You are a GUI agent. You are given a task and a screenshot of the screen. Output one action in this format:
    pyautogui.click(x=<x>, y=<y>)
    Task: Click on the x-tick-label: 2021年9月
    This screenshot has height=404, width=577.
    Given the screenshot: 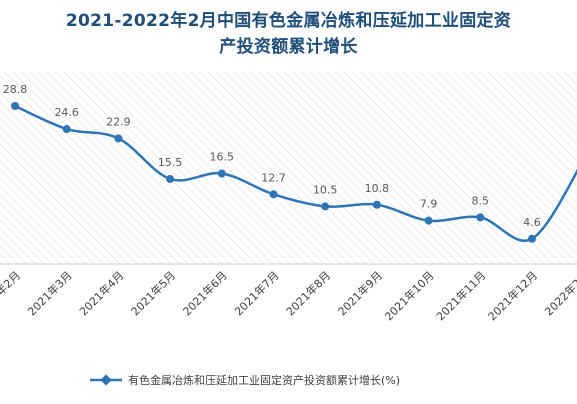 What is the action you would take?
    pyautogui.click(x=360, y=293)
    